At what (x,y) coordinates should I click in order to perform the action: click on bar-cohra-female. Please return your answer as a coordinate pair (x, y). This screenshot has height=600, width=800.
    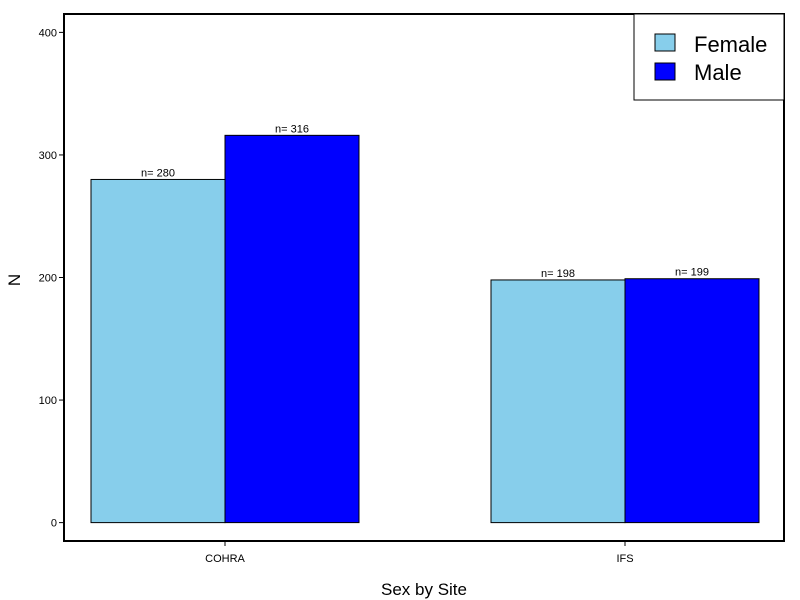
    Looking at the image, I should click on (158, 351).